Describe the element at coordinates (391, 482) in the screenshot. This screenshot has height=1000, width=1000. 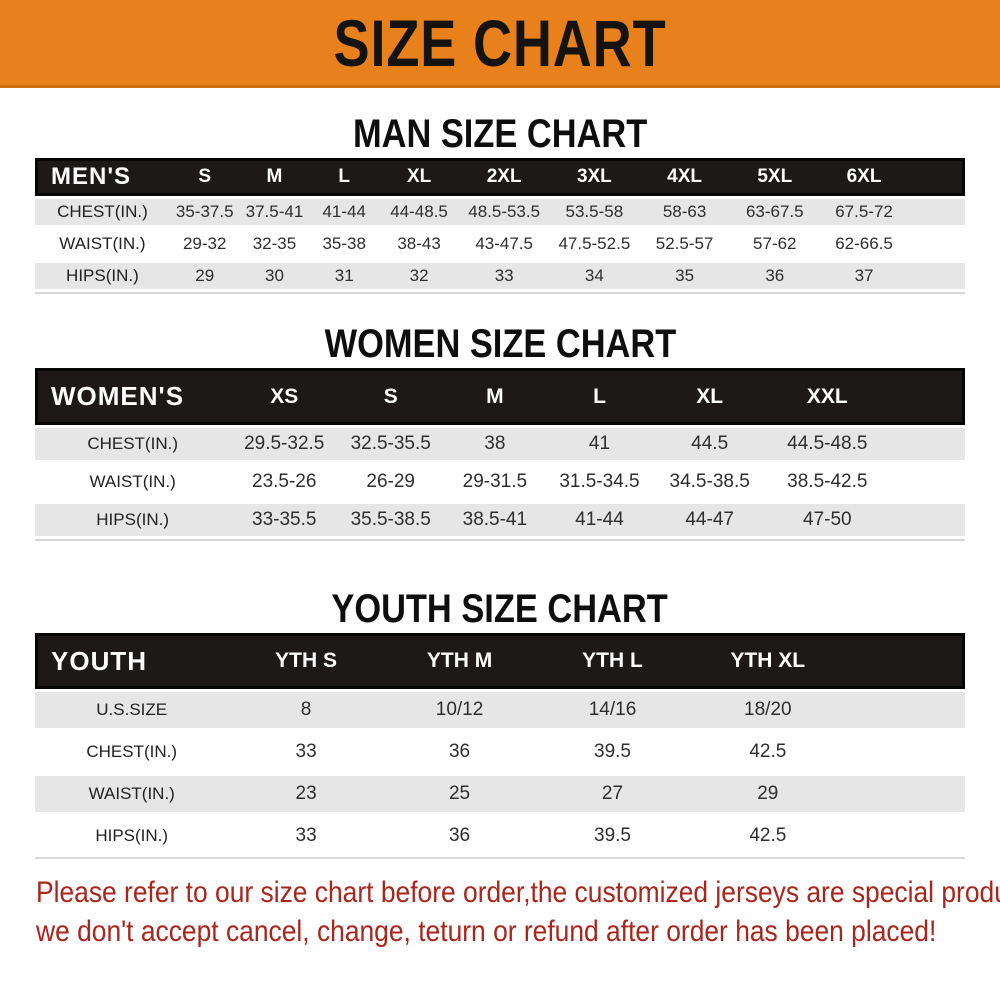
I see `size-cell: 26-29` at that location.